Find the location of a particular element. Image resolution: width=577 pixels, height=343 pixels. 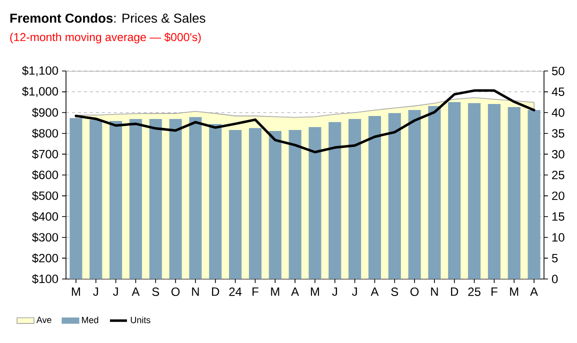

y2-tick-label: 10 is located at coordinates (558, 237).